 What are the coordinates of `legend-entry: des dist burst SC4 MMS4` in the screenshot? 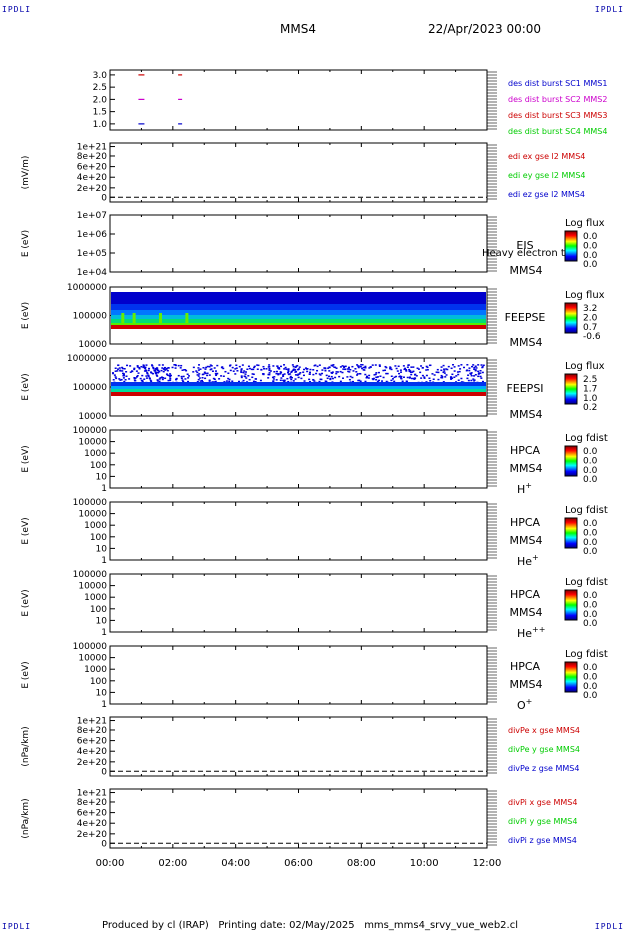 It's located at (557, 131).